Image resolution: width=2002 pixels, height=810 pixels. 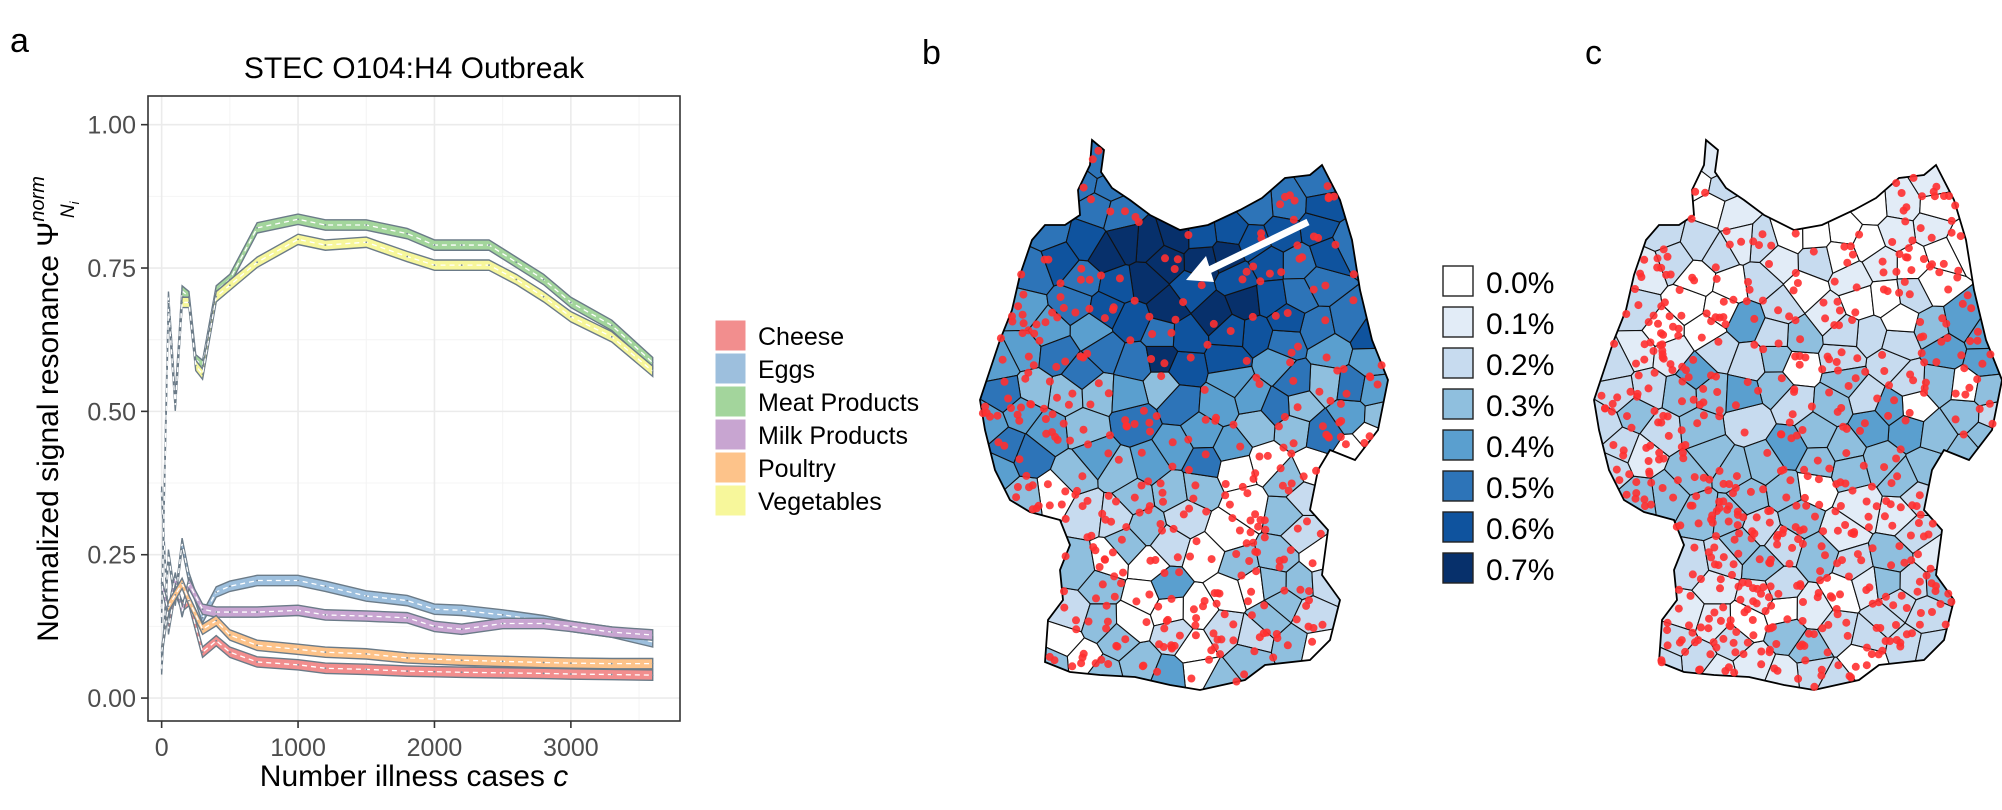 What do you see at coordinates (111, 269) in the screenshot?
I see `y-tick-label: 0.75` at bounding box center [111, 269].